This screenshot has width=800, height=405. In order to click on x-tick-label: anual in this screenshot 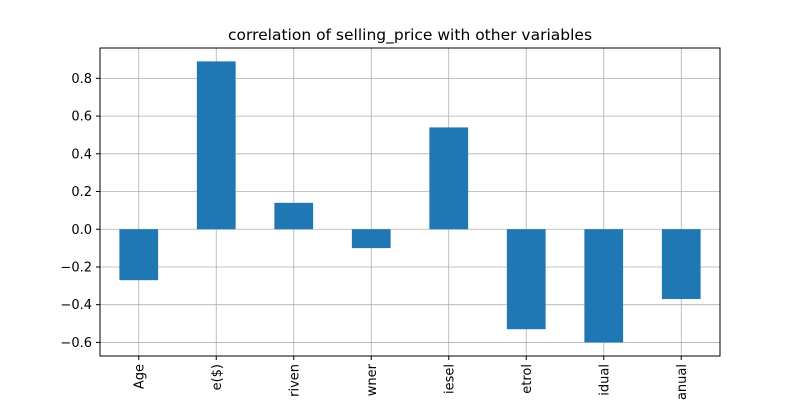, I will do `click(682, 382)`.